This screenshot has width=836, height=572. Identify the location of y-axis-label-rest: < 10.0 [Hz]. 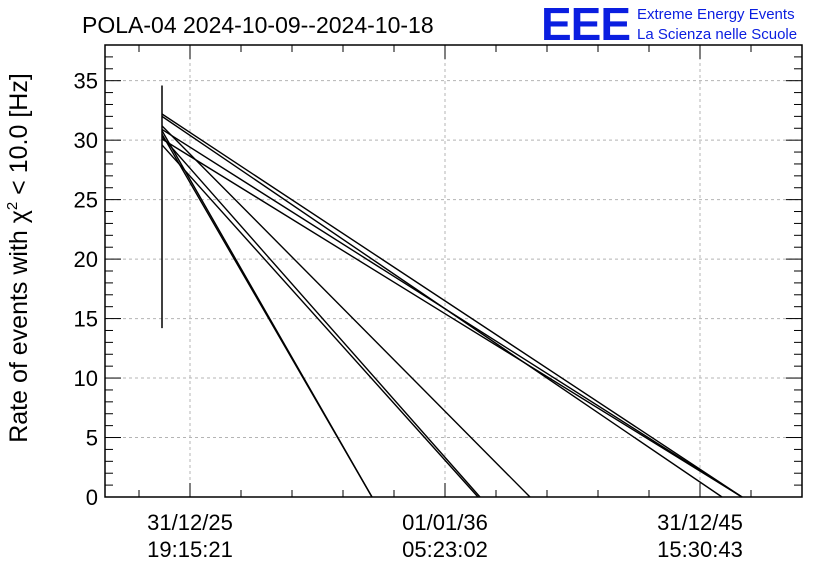
(19, 137).